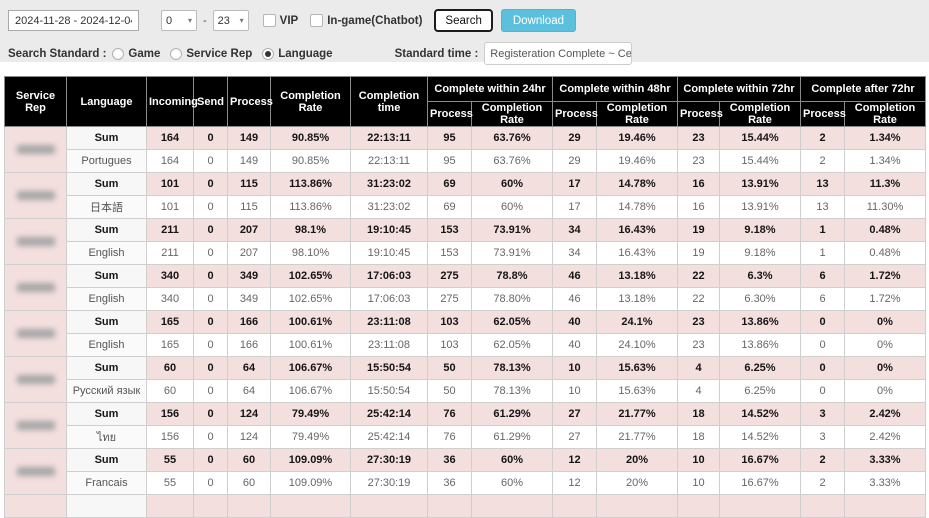 This screenshot has width=929, height=518. I want to click on search-button: Search, so click(463, 20).